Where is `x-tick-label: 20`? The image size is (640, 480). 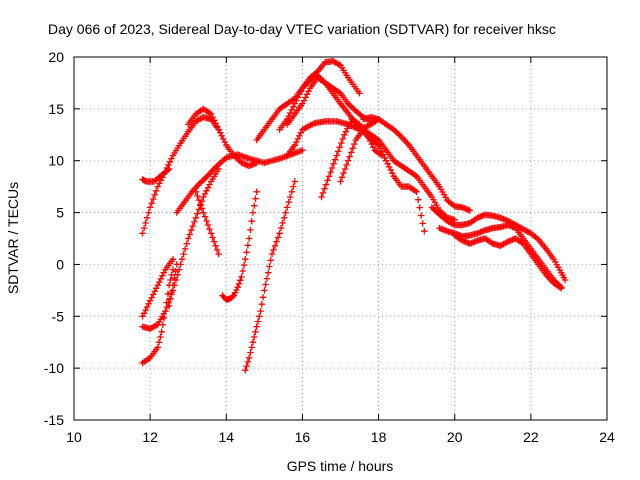
x-tick-label: 20 is located at coordinates (455, 437).